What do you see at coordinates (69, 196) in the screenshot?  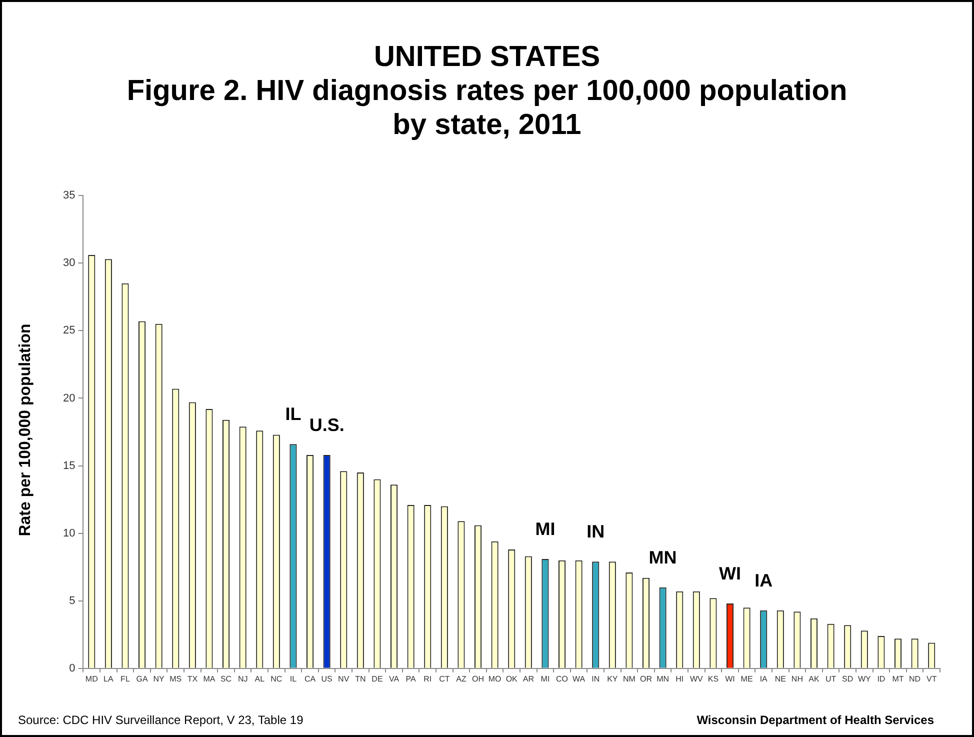 I see `y-tick-label: 35` at bounding box center [69, 196].